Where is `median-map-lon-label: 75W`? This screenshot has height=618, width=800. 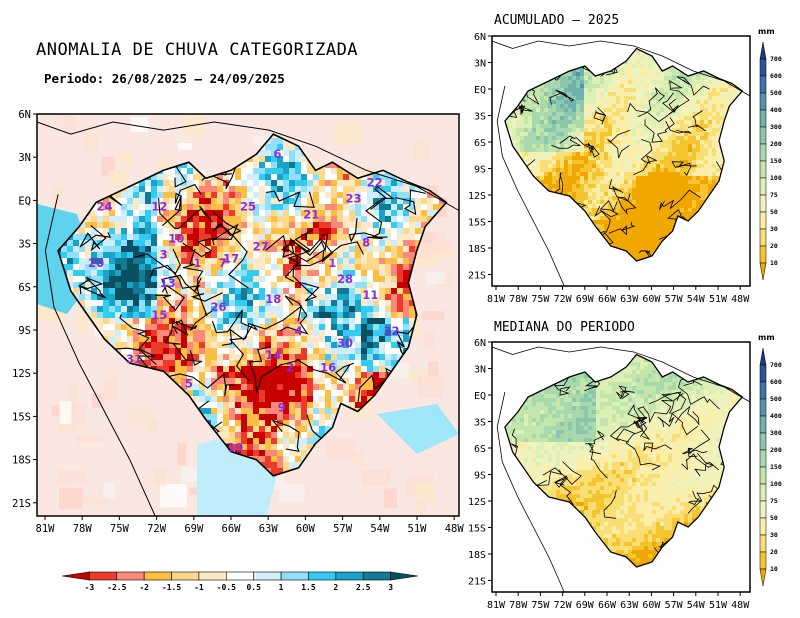 median-map-lon-label: 75W is located at coordinates (540, 605).